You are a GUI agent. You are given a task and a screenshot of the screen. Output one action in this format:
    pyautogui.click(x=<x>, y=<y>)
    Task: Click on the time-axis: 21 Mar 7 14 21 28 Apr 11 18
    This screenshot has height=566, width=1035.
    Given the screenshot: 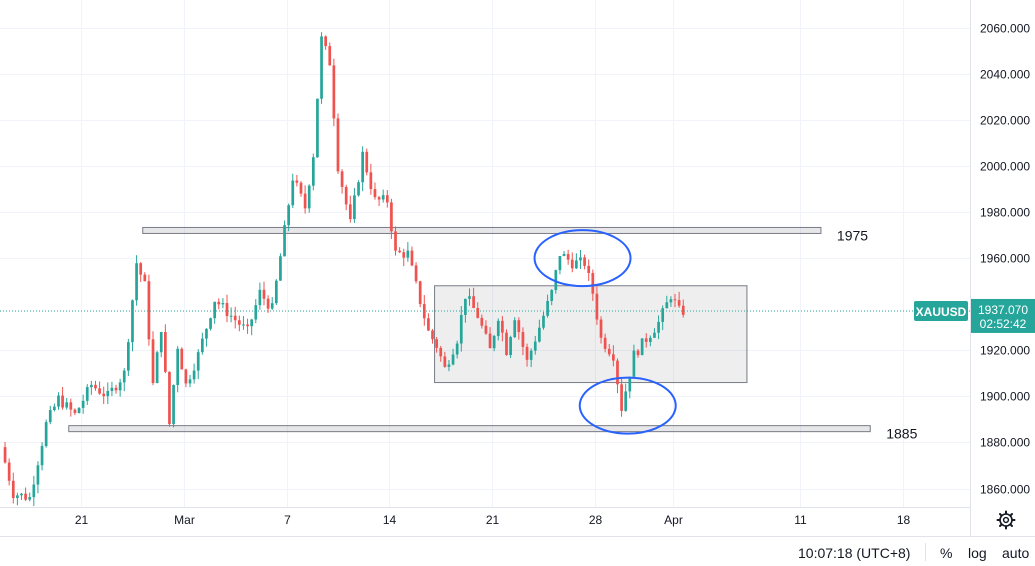 What is the action you would take?
    pyautogui.click(x=493, y=520)
    